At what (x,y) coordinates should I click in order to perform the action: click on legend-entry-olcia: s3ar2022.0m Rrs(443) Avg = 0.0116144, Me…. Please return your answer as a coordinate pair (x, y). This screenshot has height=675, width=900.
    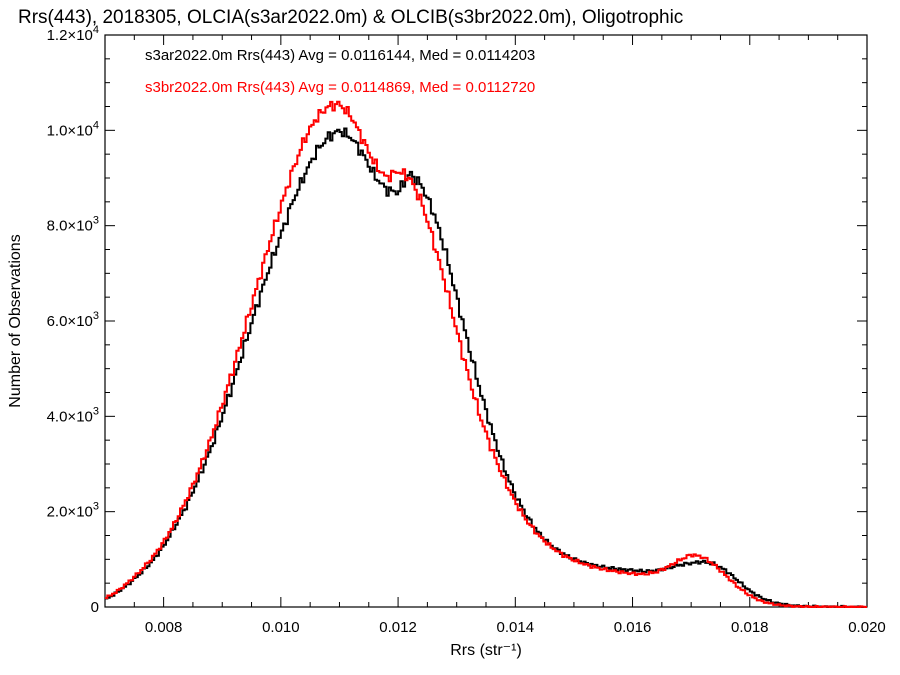
    Looking at the image, I should click on (340, 55).